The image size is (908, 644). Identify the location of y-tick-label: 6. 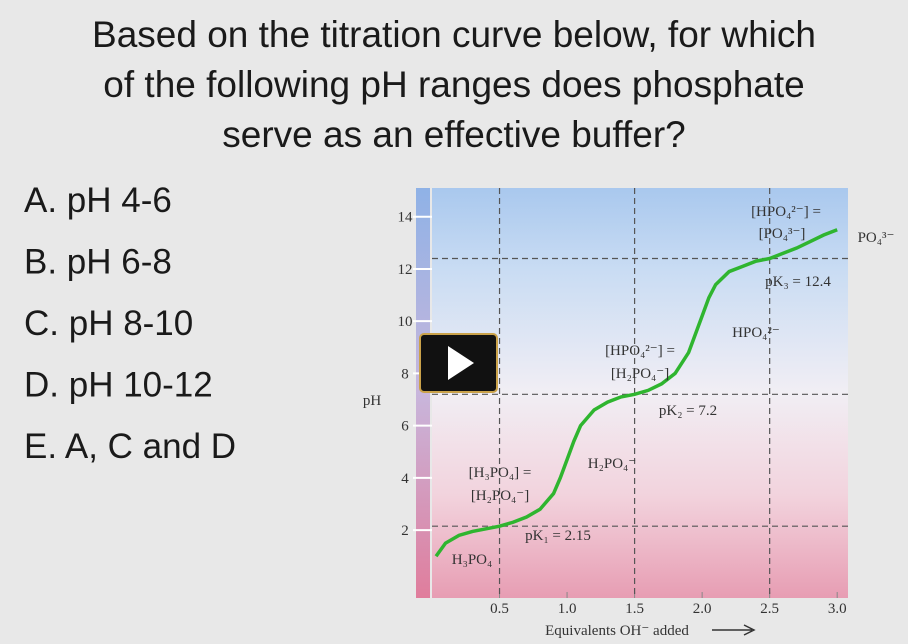
(405, 427).